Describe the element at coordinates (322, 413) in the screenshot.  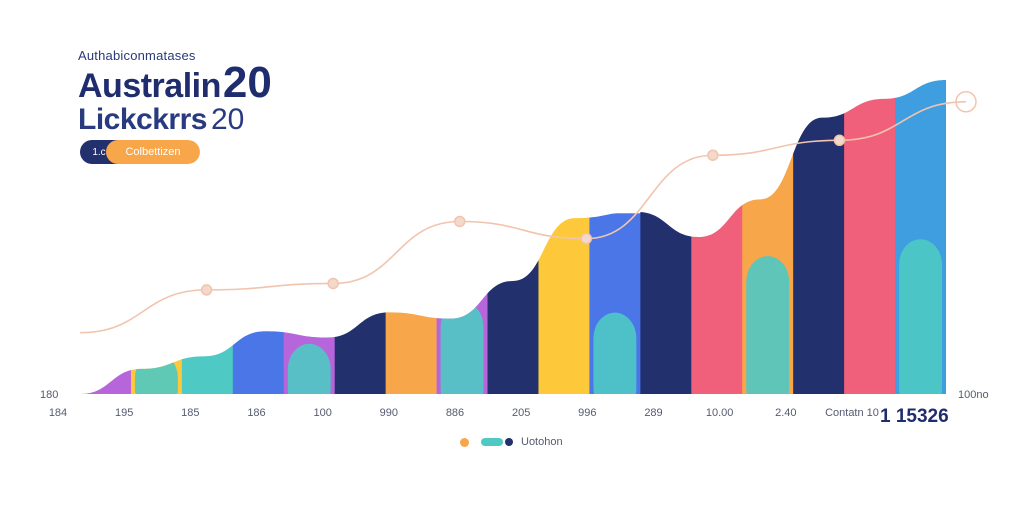
I see `x-tick-label: 100` at that location.